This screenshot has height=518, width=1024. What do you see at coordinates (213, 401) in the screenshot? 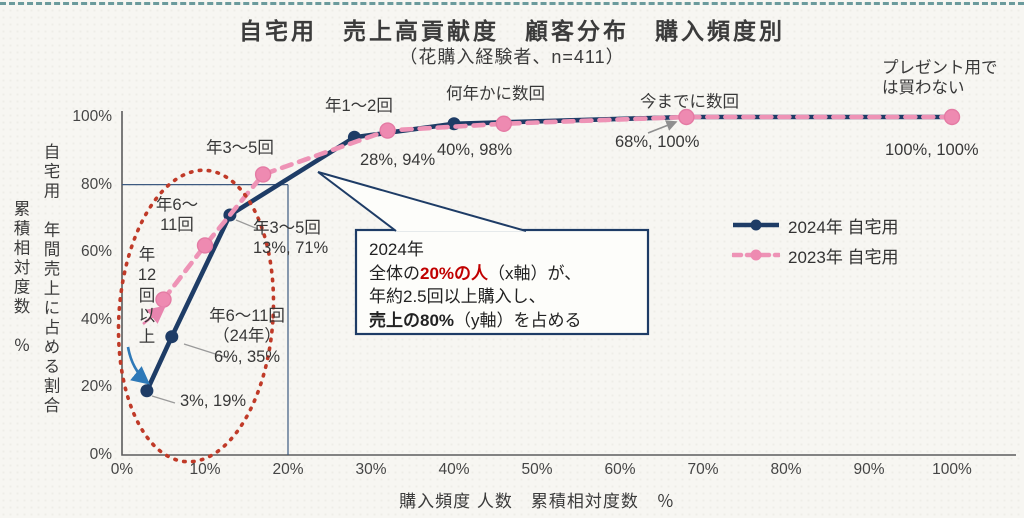
I see `point-label-val-3-19: 3%, 19%` at bounding box center [213, 401].